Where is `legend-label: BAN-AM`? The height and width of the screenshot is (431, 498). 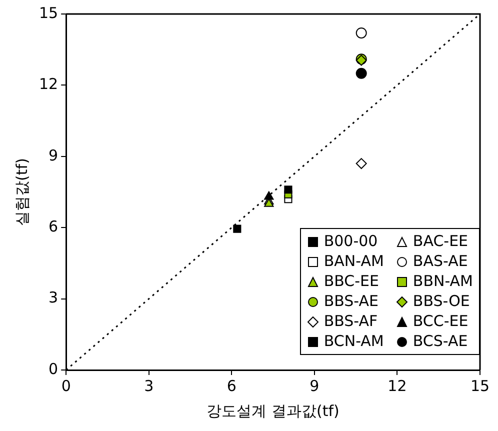 legend-label: BAN-AM is located at coordinates (354, 261).